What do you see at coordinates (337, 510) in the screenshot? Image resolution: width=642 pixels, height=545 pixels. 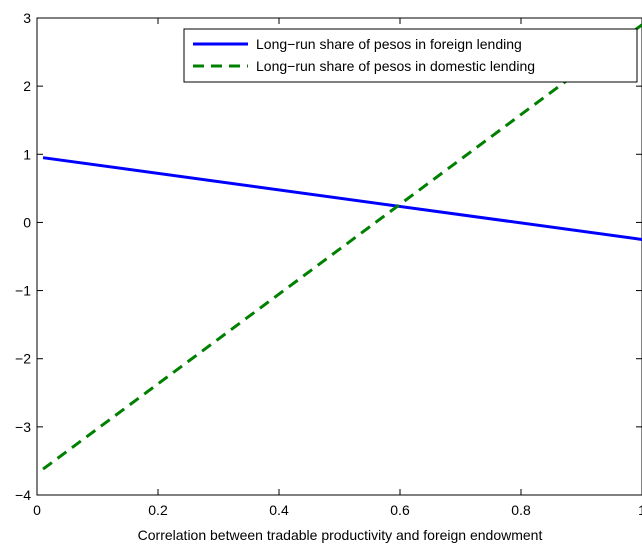 I see `x-tick-labels: 0 0.2 0.4 0.6 0.8 1` at bounding box center [337, 510].